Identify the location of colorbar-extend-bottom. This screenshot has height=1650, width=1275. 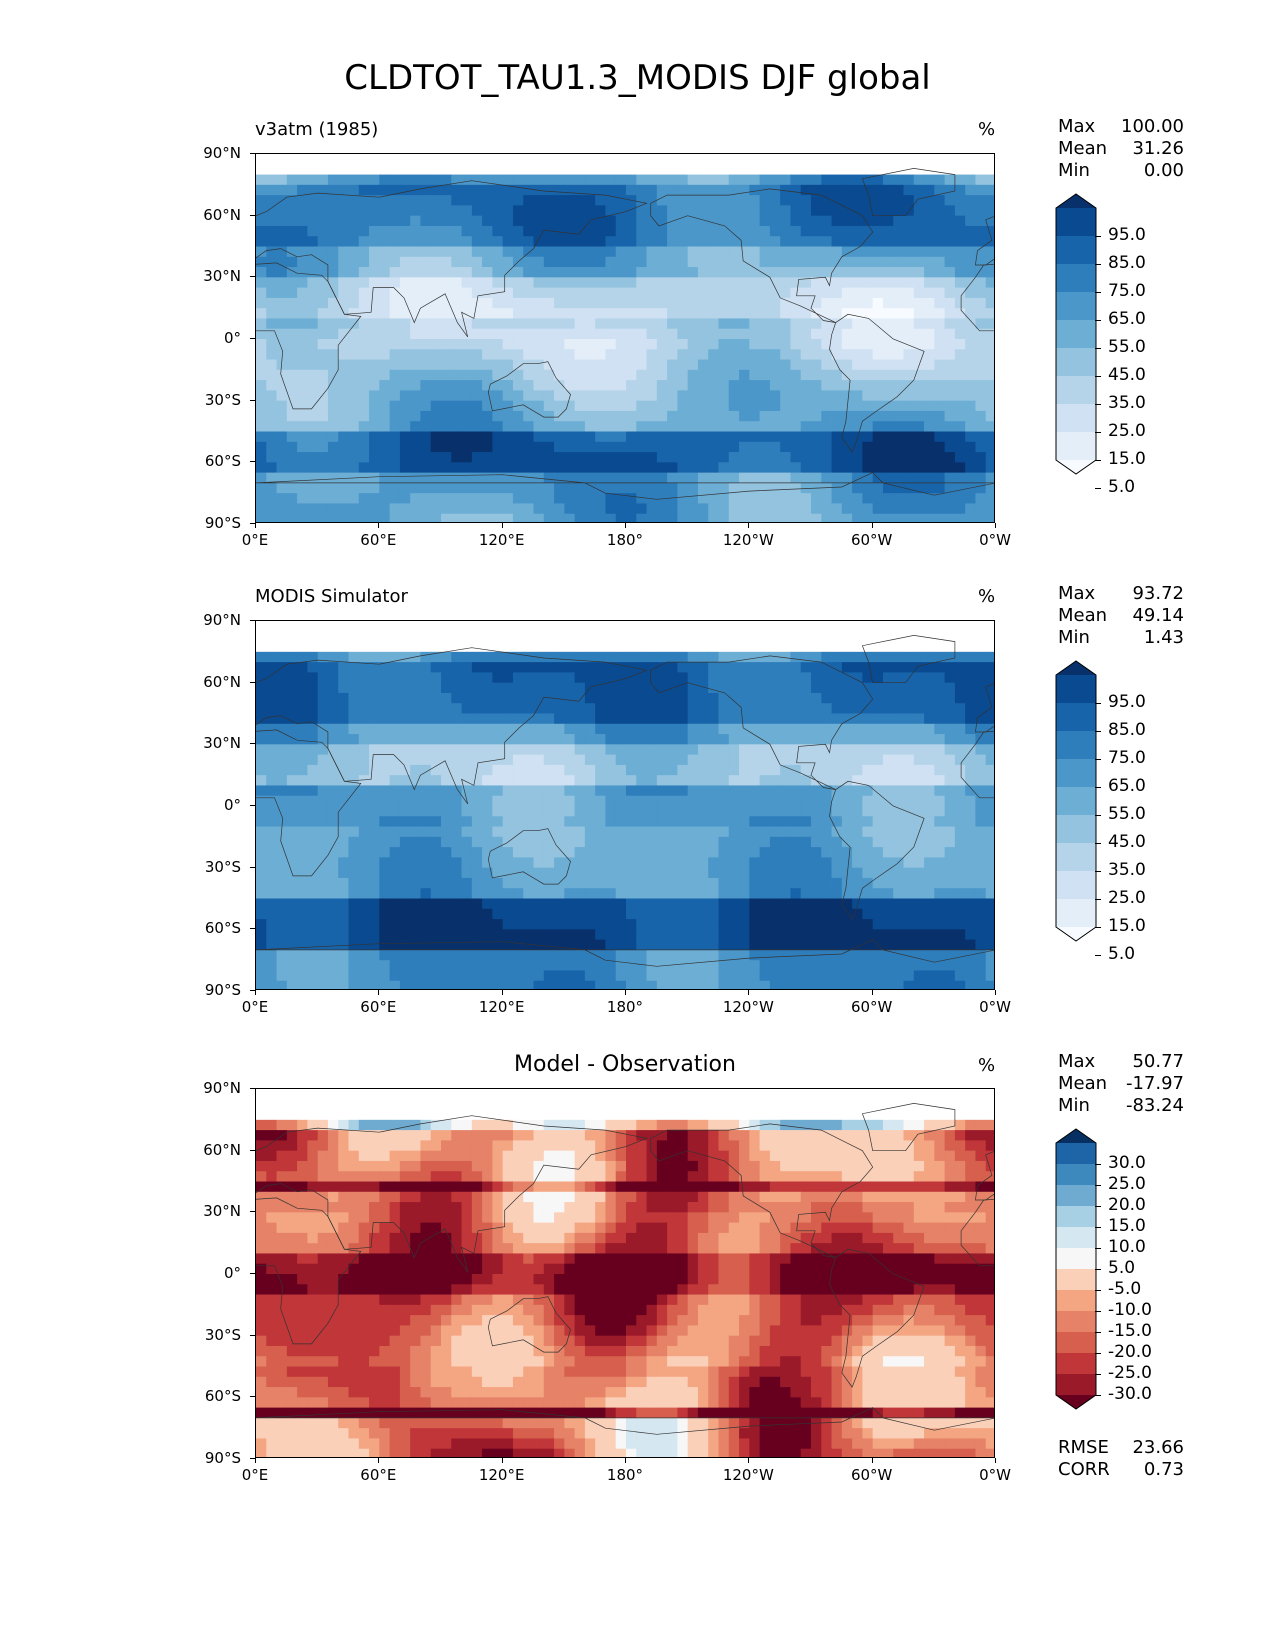
(1076, 934).